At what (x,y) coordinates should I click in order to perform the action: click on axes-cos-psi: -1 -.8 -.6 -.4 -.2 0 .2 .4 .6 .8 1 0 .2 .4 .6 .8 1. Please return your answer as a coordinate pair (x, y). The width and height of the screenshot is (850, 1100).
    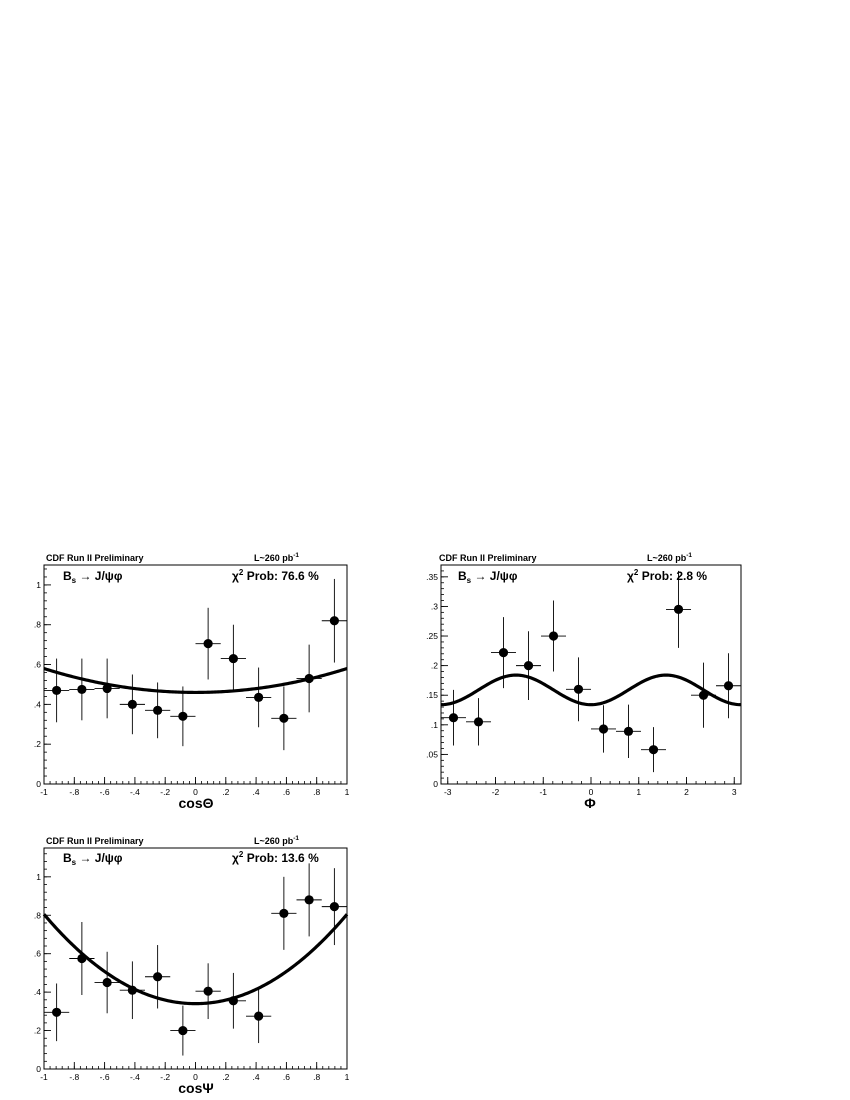
    Looking at the image, I should click on (192, 967).